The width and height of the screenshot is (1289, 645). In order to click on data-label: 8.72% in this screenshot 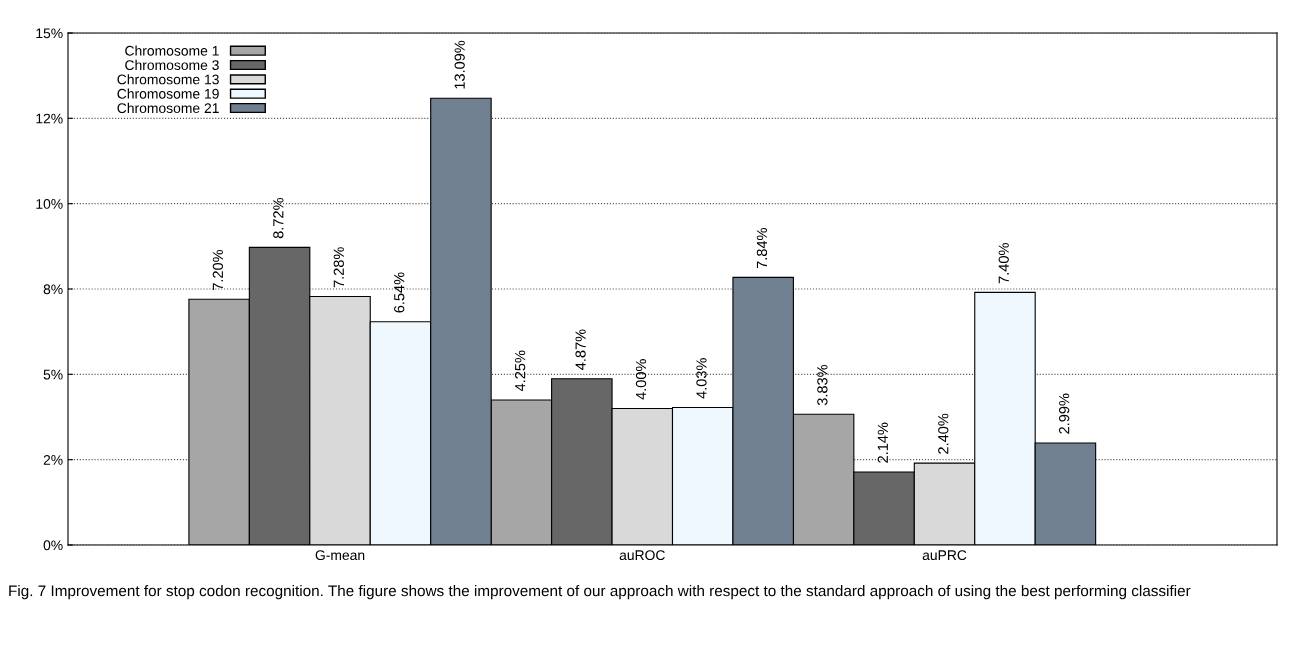, I will do `click(278, 218)`.